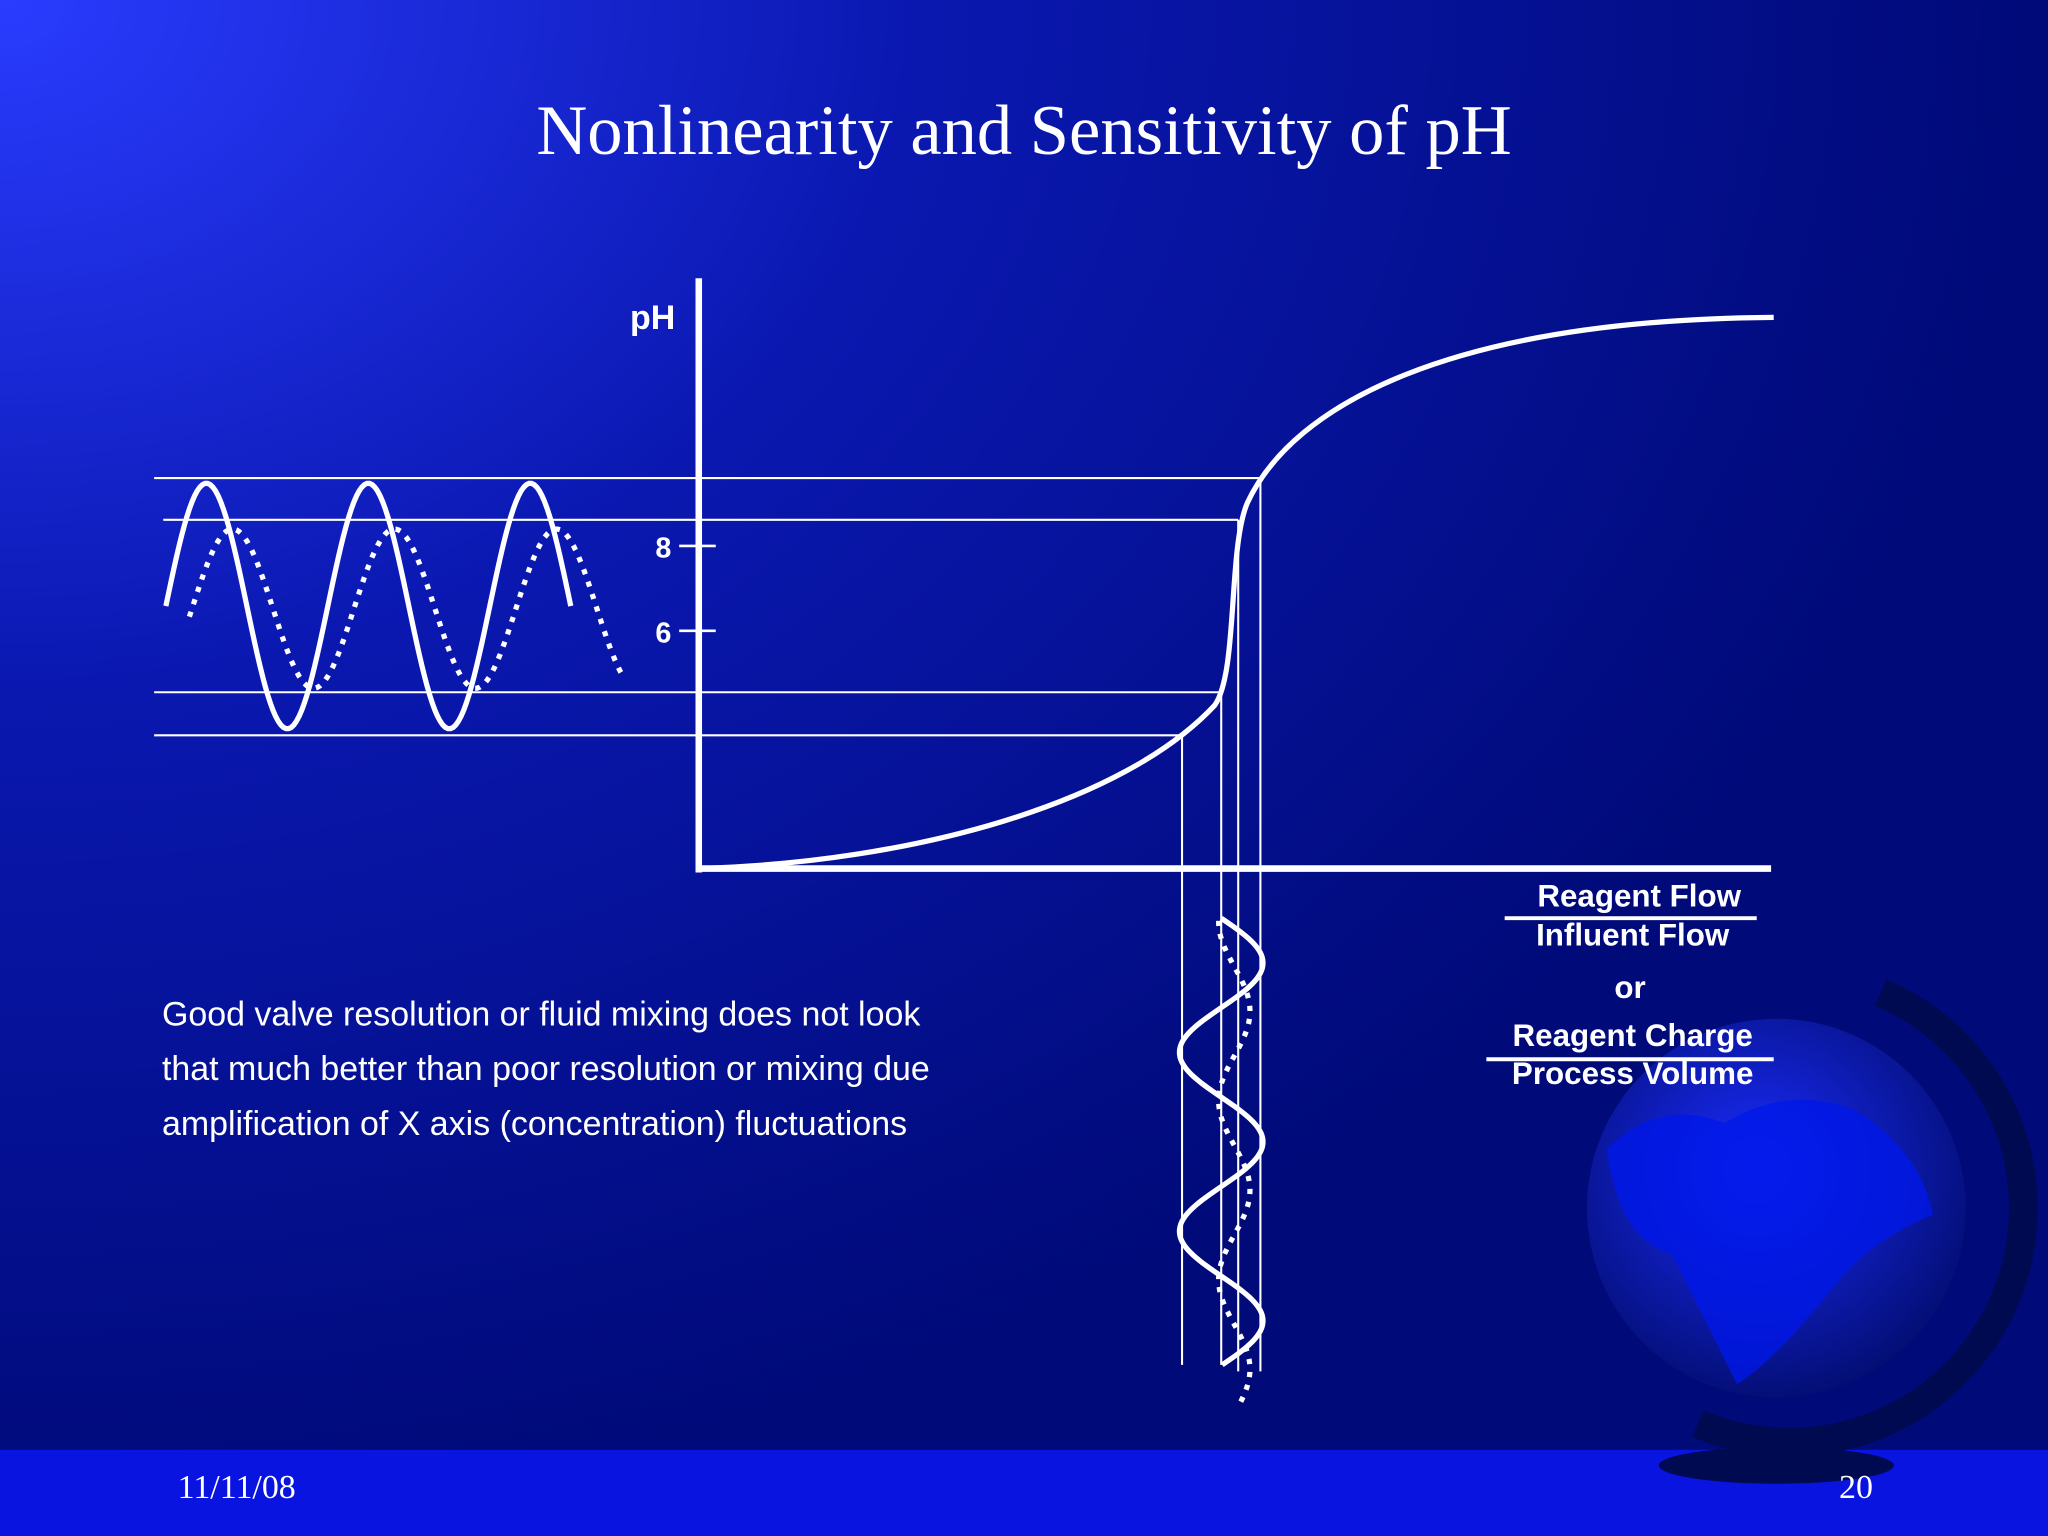  Describe the element at coordinates (237, 1487) in the screenshot. I see `footer-date: 11/11/08` at that location.